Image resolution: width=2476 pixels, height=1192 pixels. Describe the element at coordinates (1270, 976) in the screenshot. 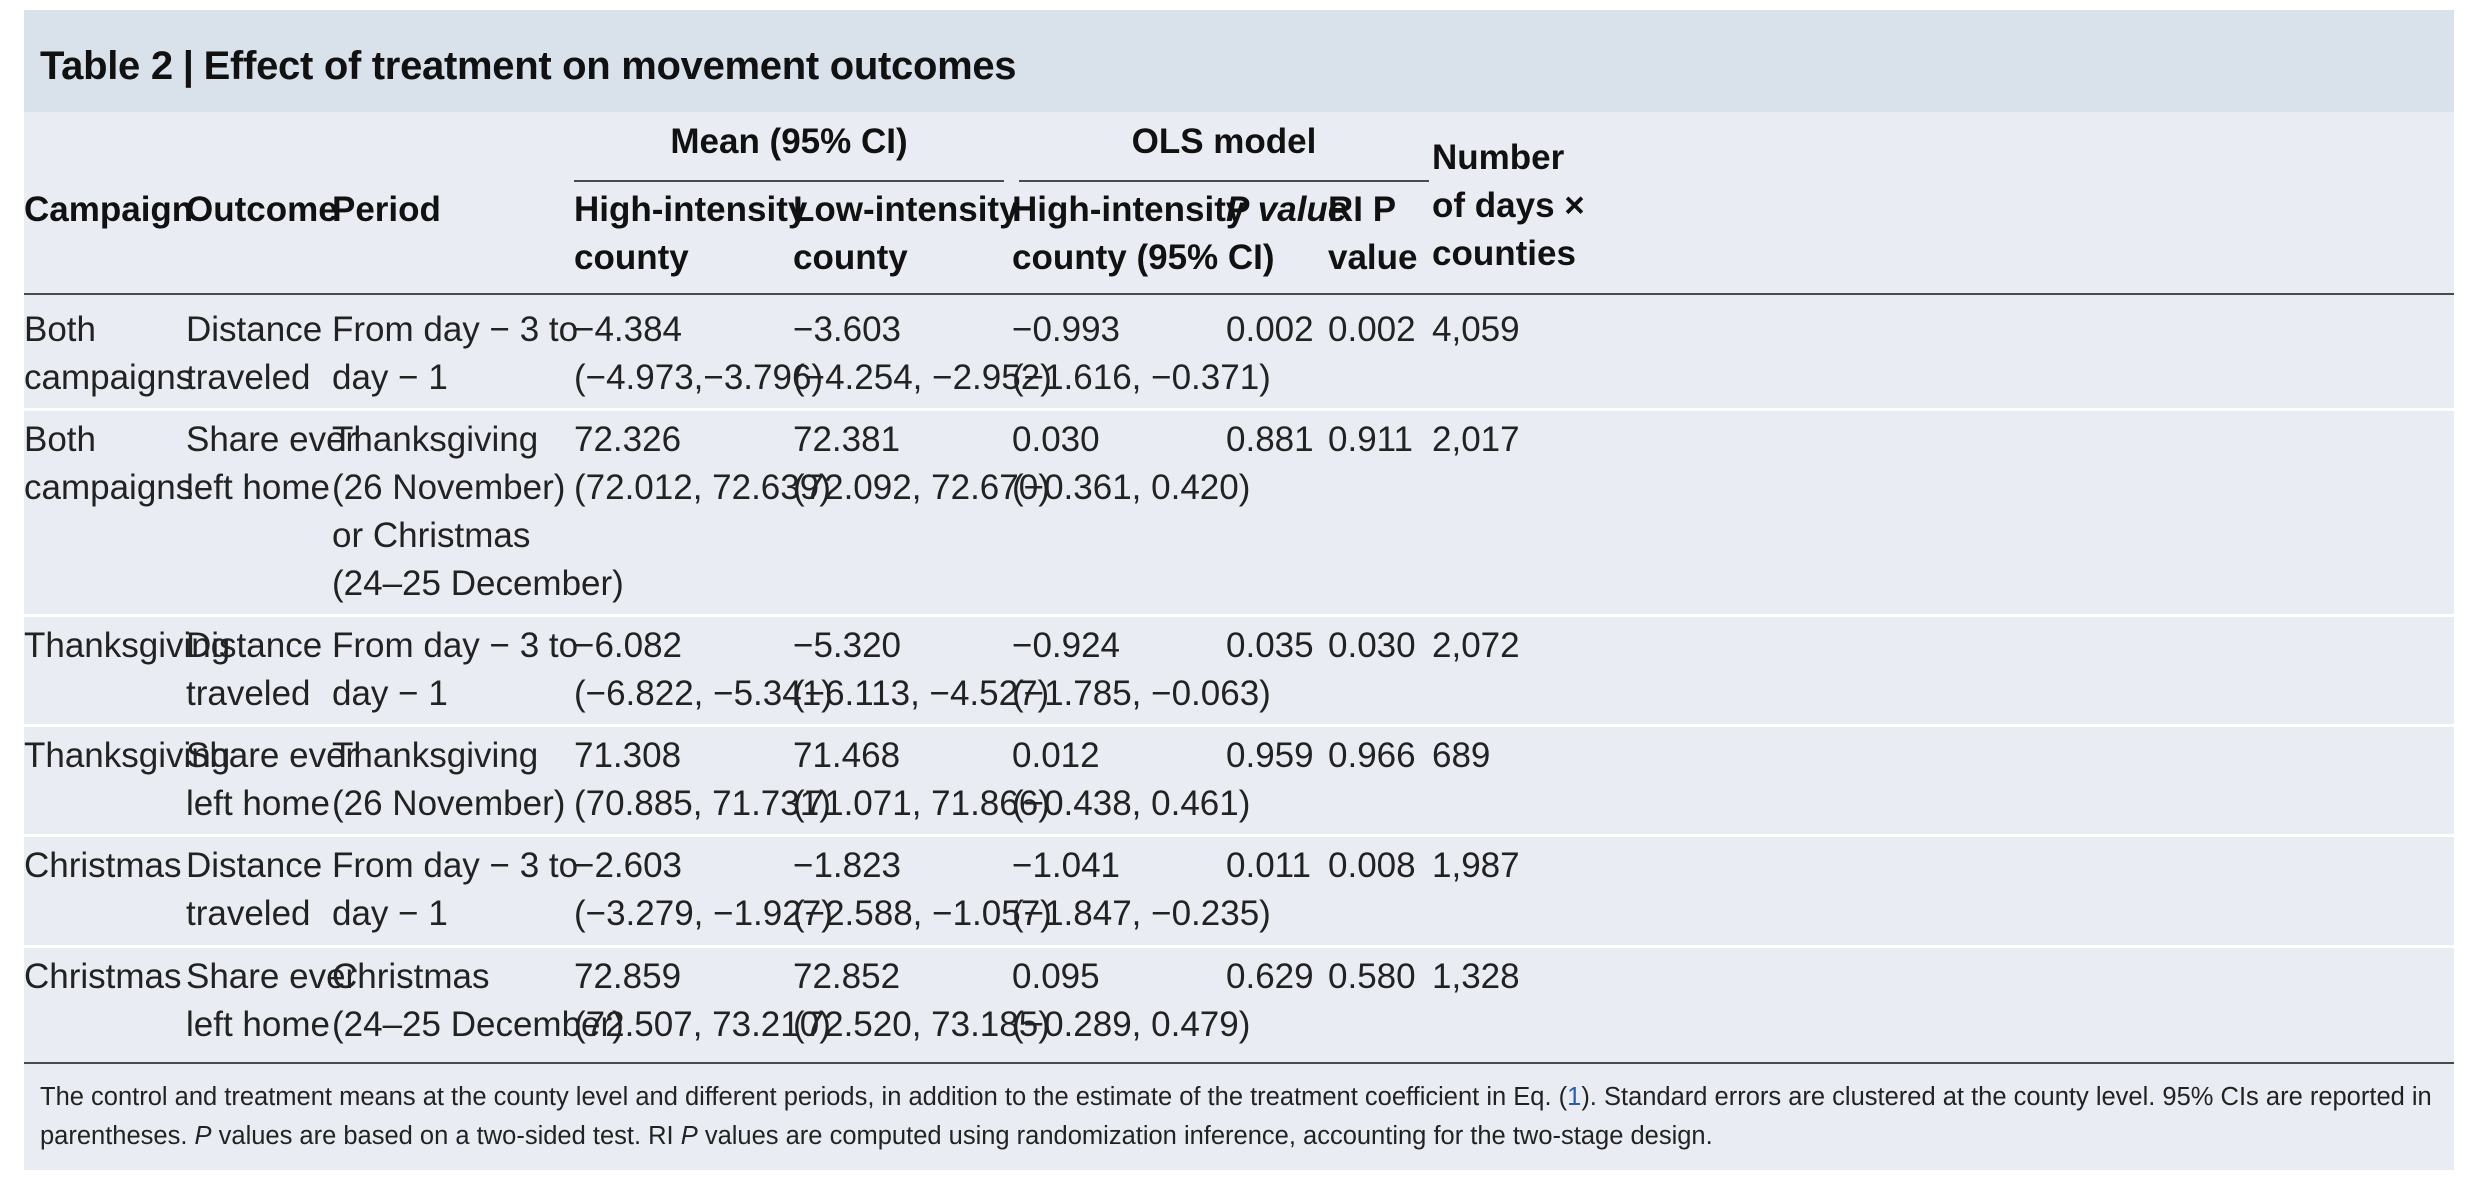

I see `cell-p: 0.629` at that location.